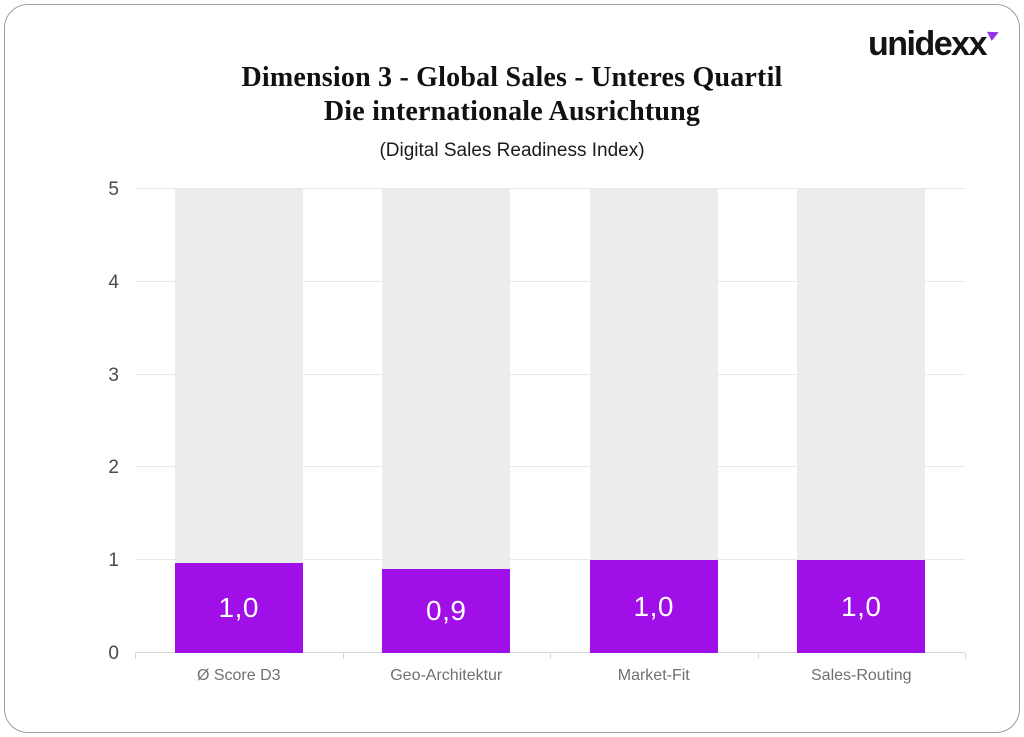 This screenshot has height=737, width=1024. I want to click on y-axis-tick-label-2: 2, so click(113, 468).